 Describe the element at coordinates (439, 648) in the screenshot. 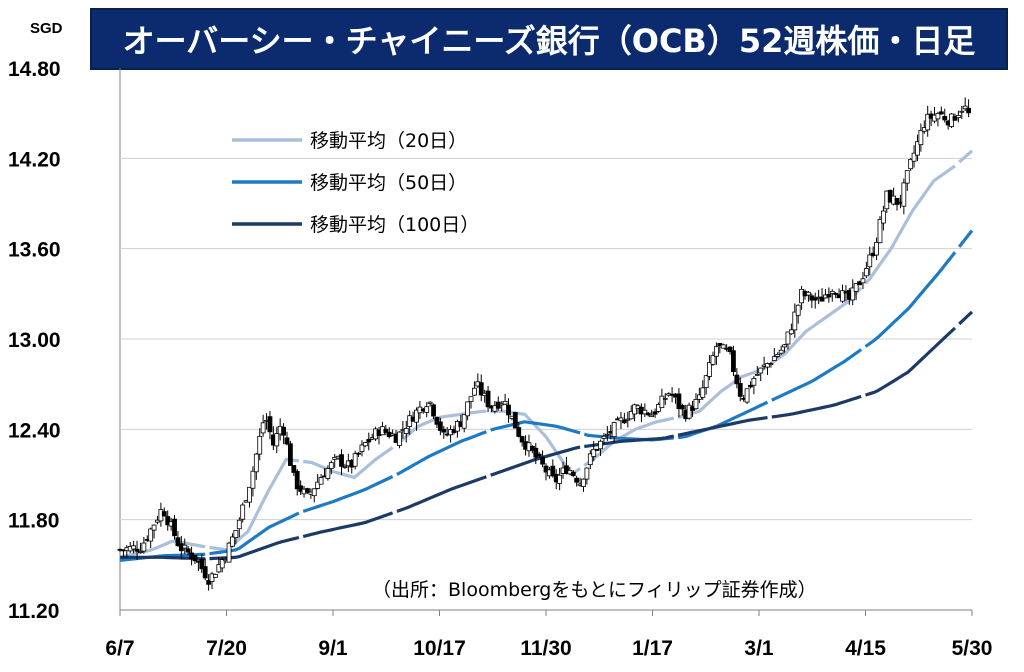

I see `x-tick-label: 10/17` at that location.